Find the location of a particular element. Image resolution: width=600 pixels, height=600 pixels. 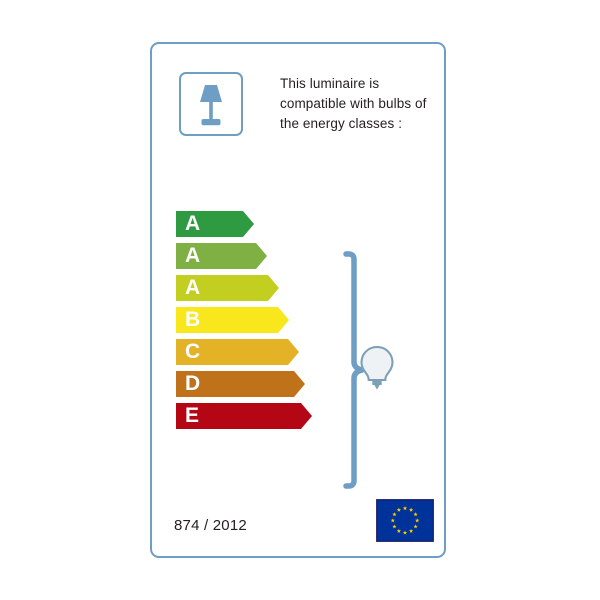

energy-class-row: B is located at coordinates (251, 320).